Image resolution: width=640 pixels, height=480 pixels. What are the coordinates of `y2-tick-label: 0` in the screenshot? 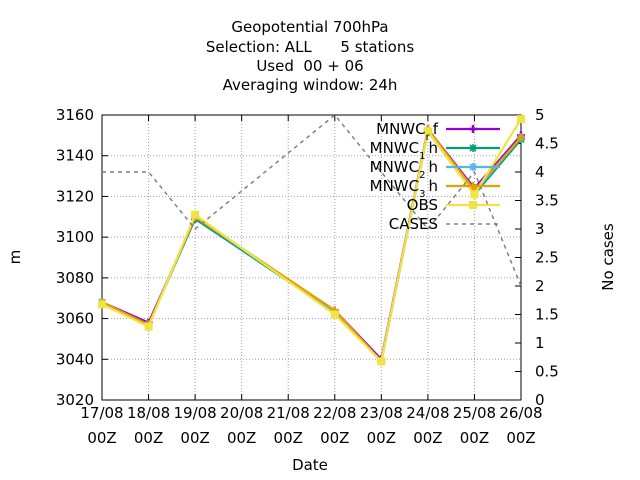 It's located at (540, 400).